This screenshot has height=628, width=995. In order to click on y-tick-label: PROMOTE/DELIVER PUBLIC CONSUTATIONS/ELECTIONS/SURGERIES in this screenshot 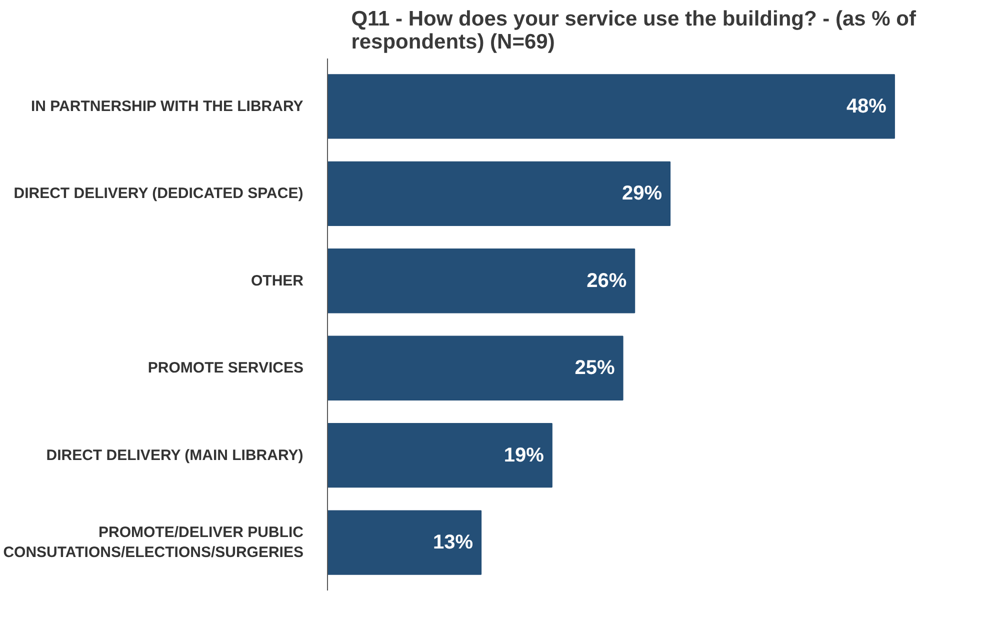, I will do `click(153, 543)`.